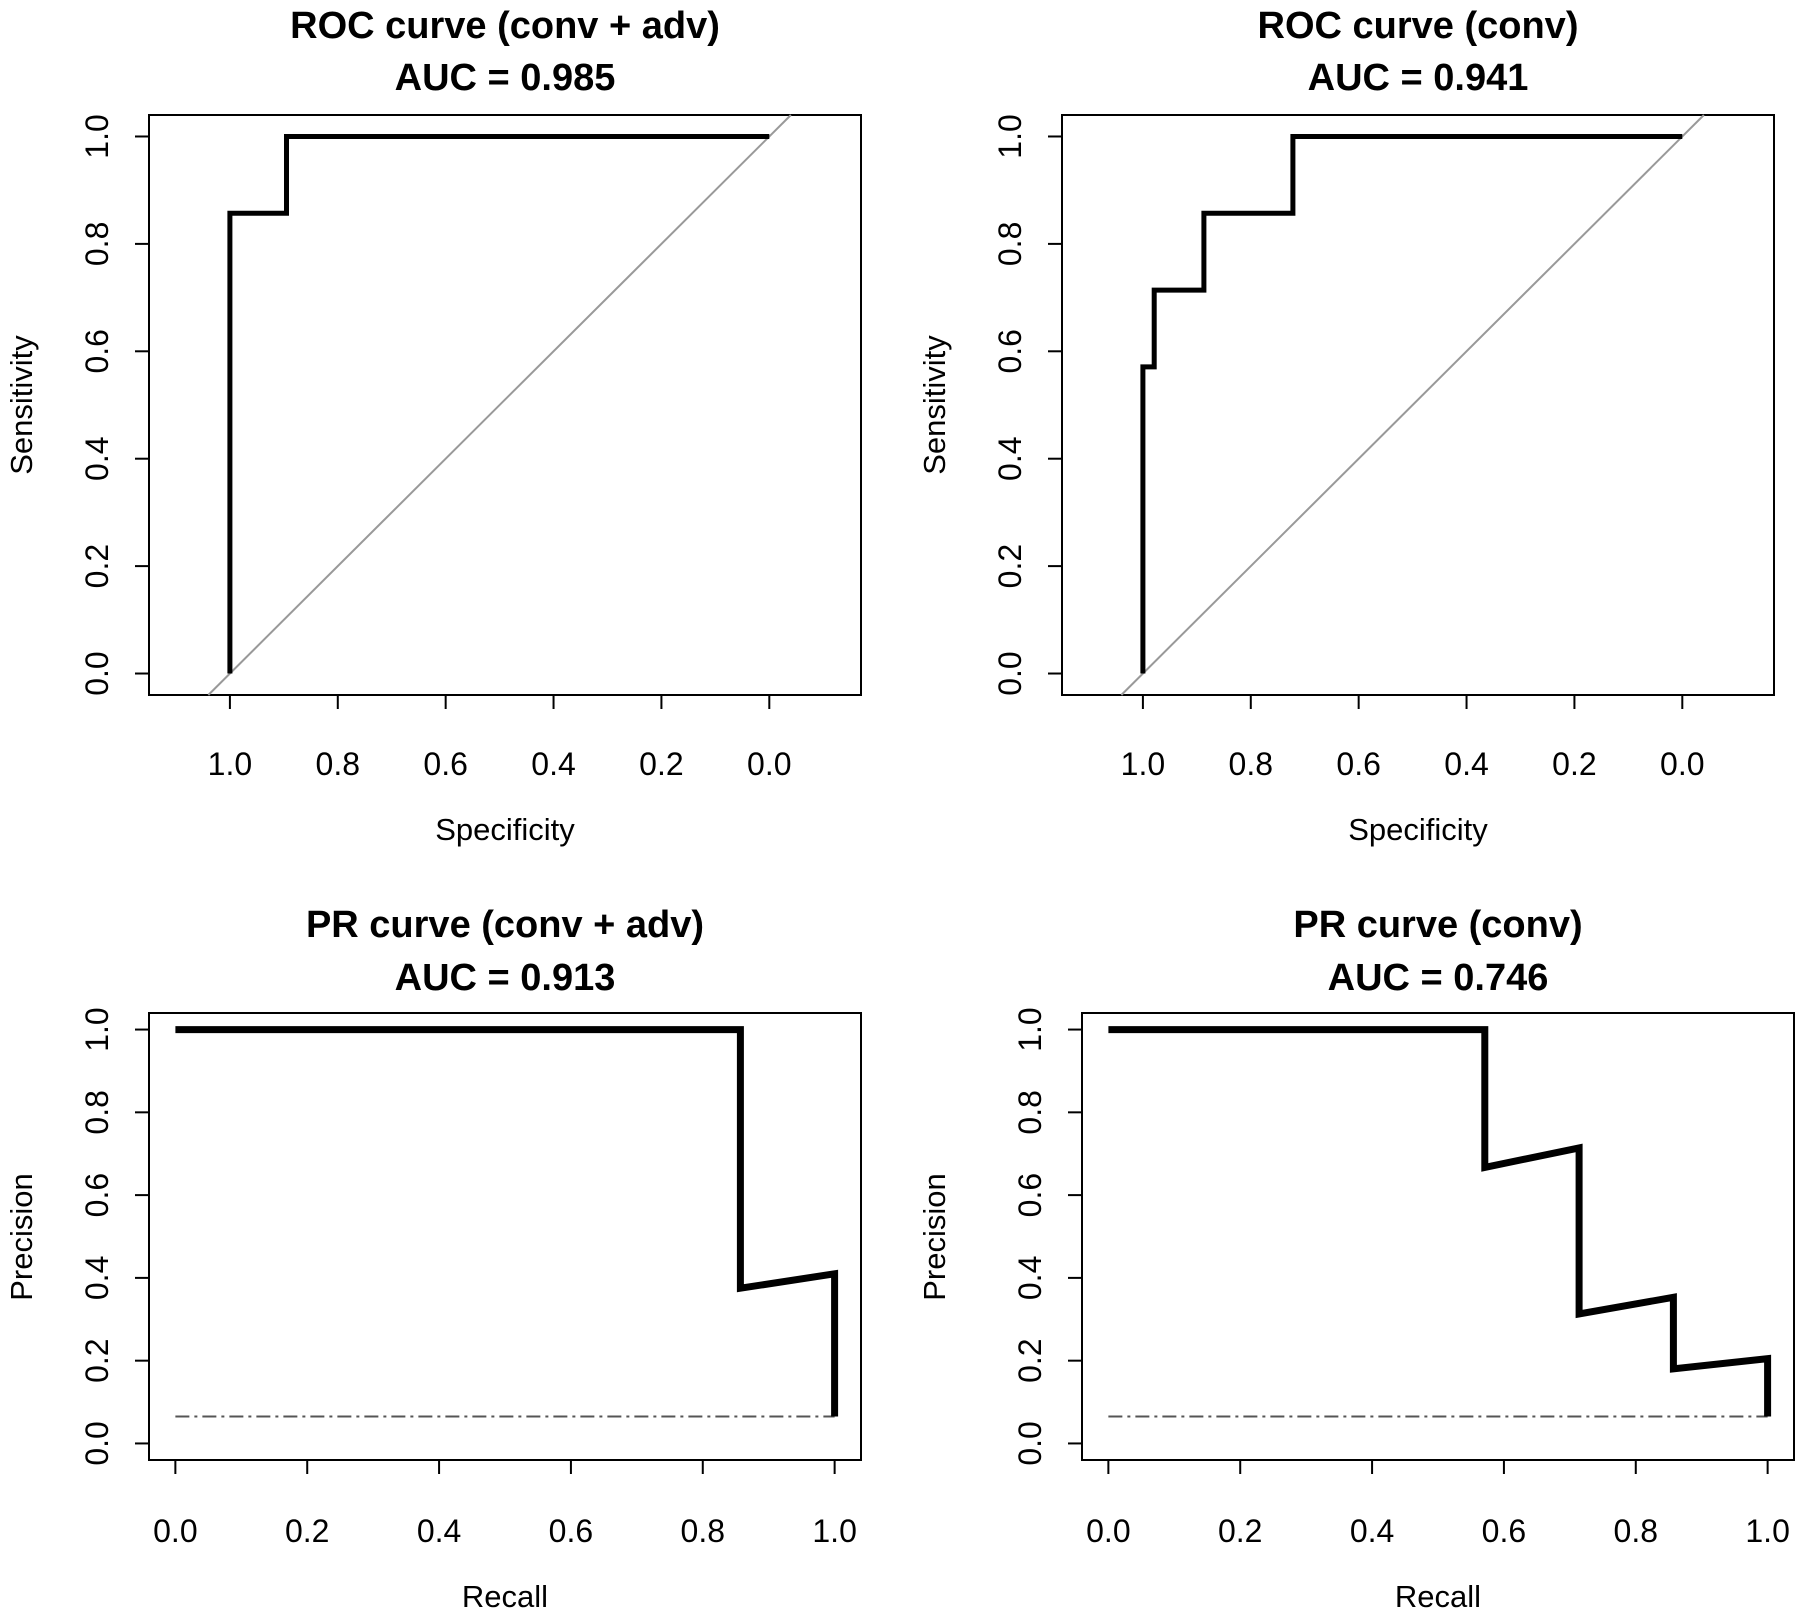 Image resolution: width=1800 pixels, height=1618 pixels. I want to click on chart-subtitle: AUC = 0.913, so click(505, 978).